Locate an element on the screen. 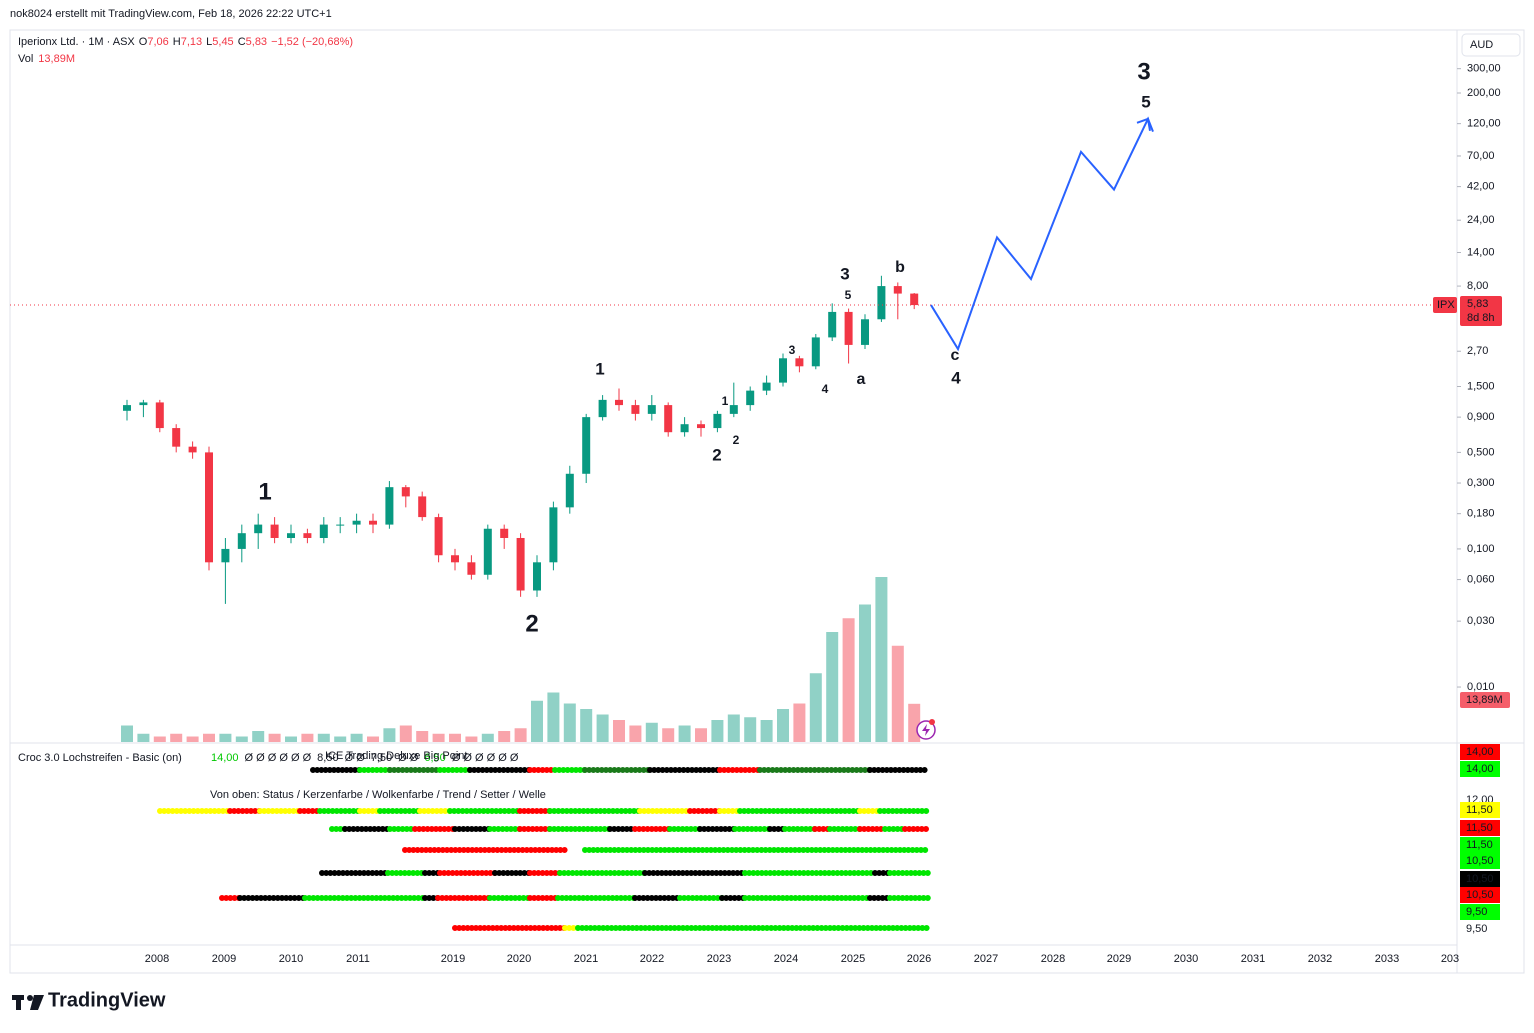 This screenshot has height=1033, width=1534. y-tick-label: 120,00 is located at coordinates (1484, 124).